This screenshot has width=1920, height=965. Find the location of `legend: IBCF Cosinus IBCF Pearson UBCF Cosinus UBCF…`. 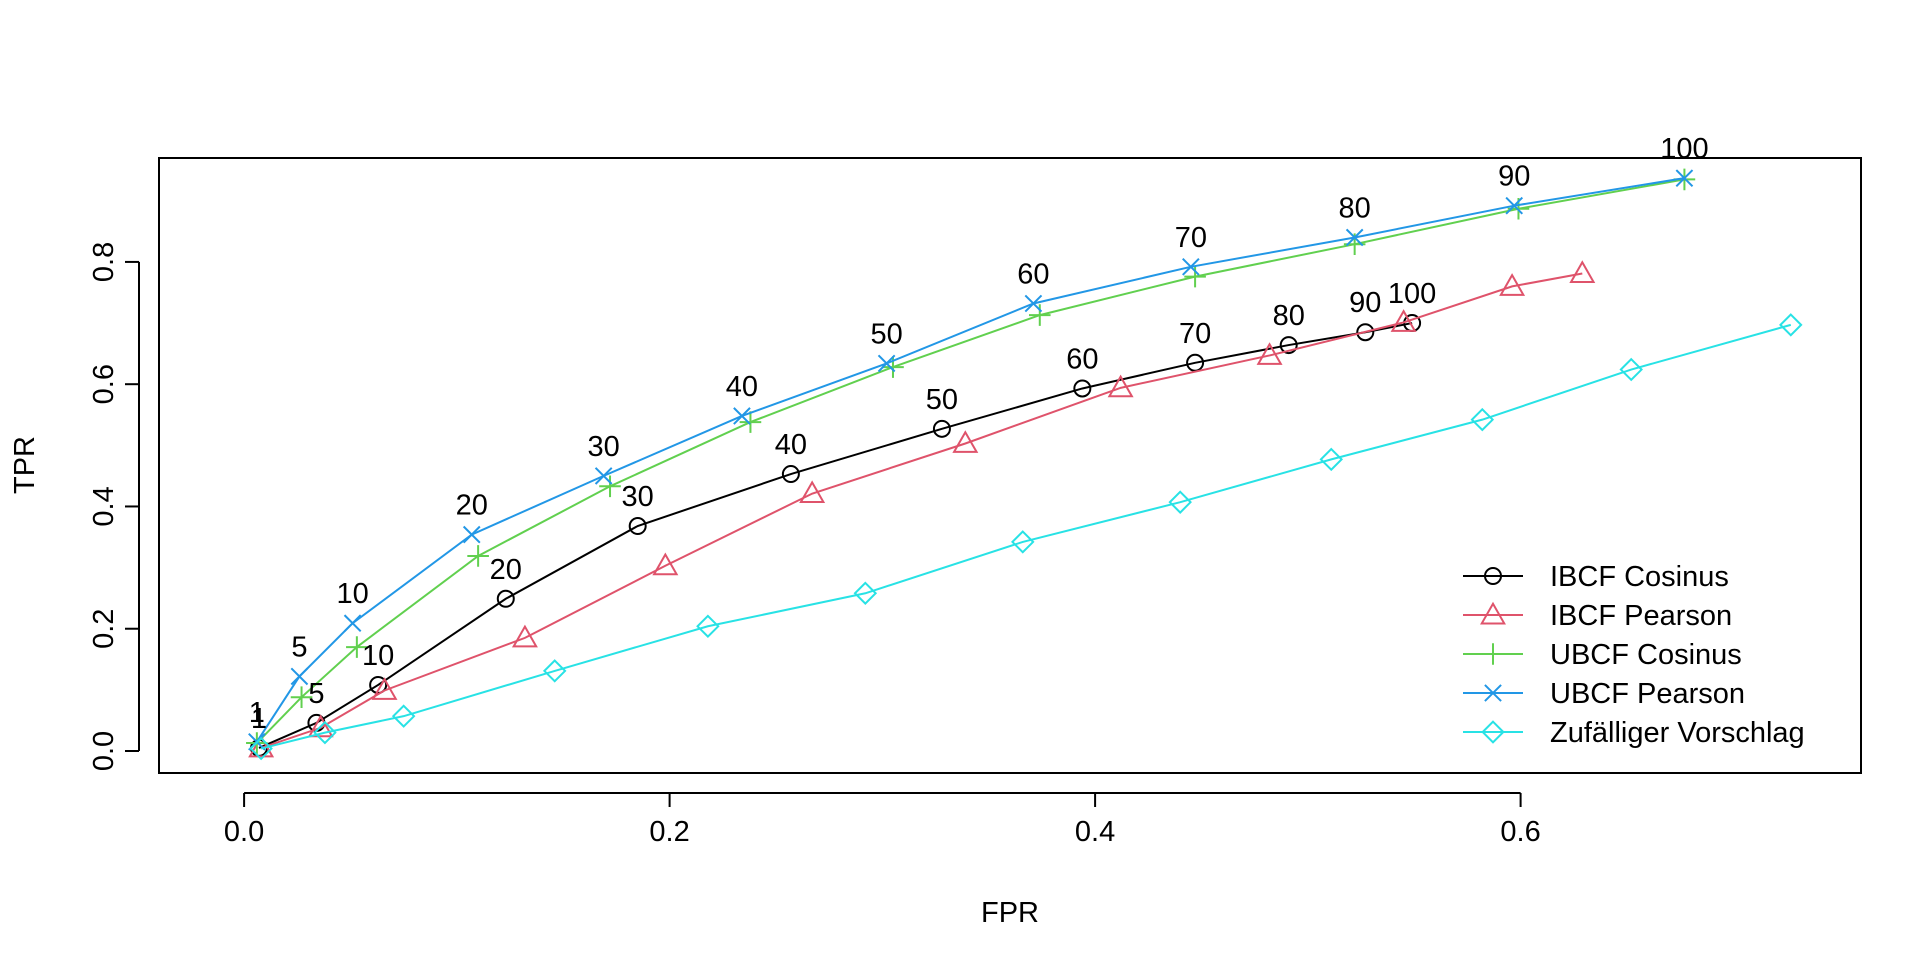

legend: IBCF Cosinus IBCF Pearson UBCF Cosinus UBCF… is located at coordinates (1634, 655).